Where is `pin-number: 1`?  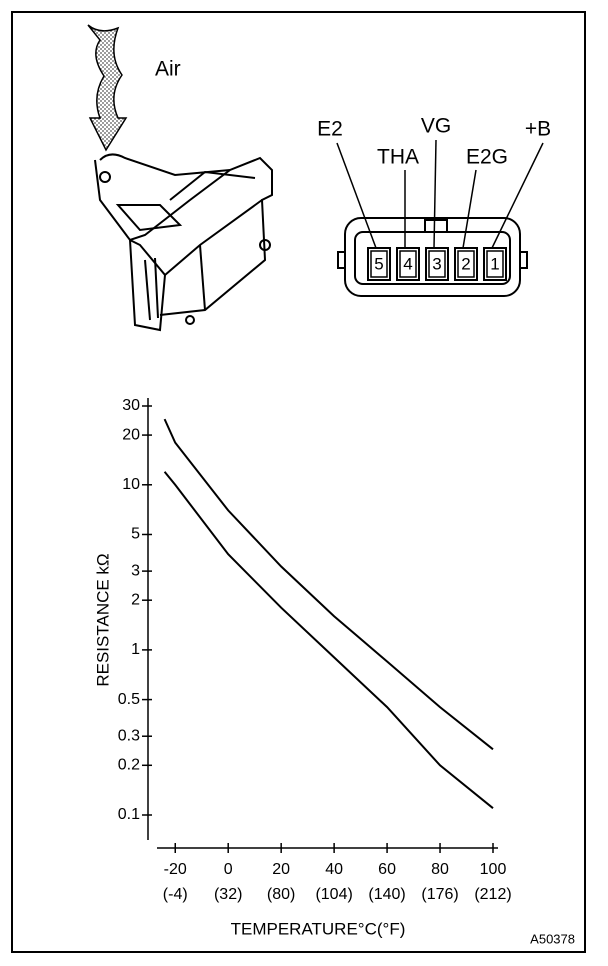 pin-number: 1 is located at coordinates (494, 263).